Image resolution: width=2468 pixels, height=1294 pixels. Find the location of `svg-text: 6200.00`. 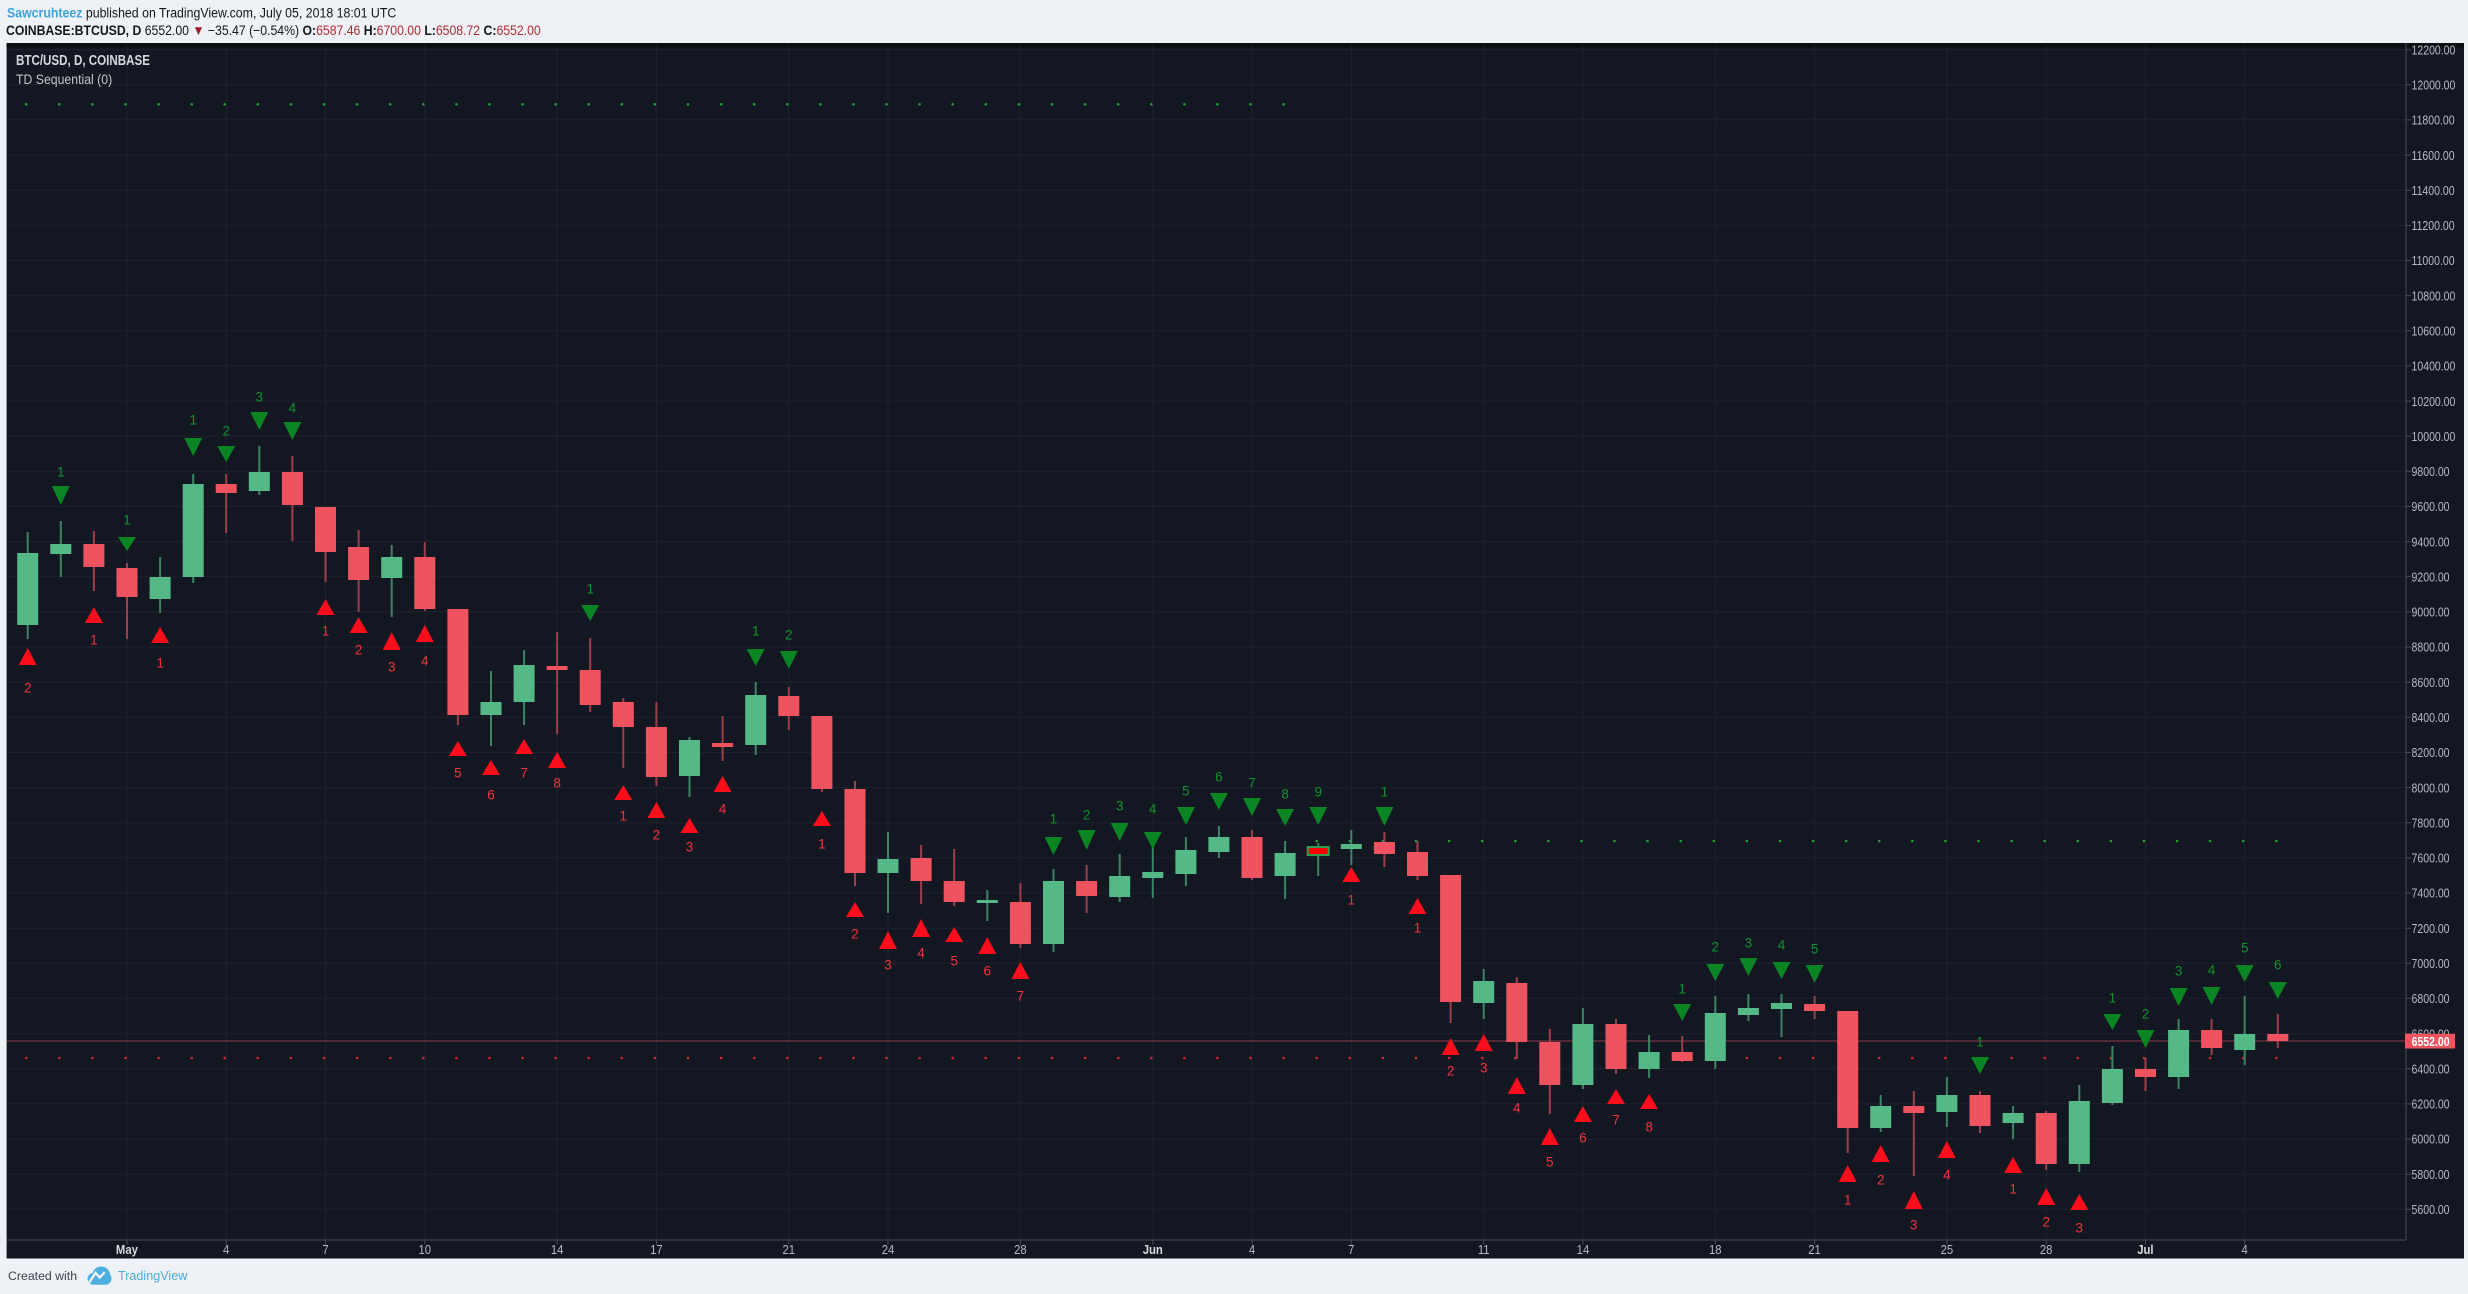

svg-text: 6200.00 is located at coordinates (2431, 1104).